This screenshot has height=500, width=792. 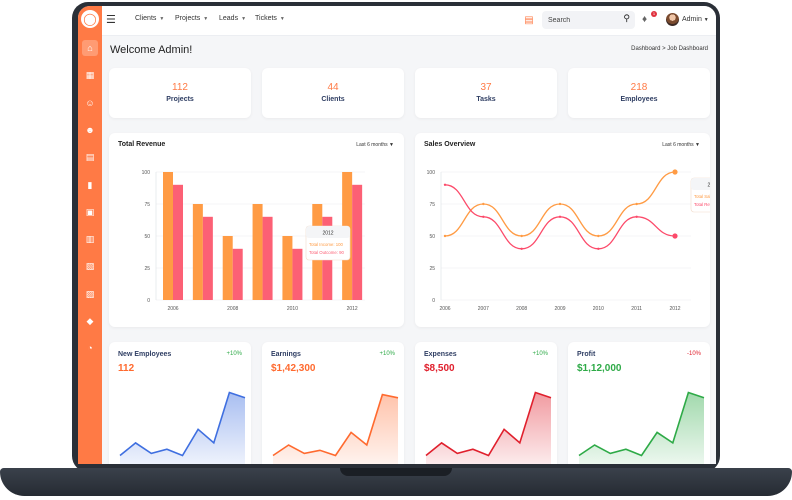 What do you see at coordinates (90, 266) in the screenshot?
I see `file-icon: ▧` at bounding box center [90, 266].